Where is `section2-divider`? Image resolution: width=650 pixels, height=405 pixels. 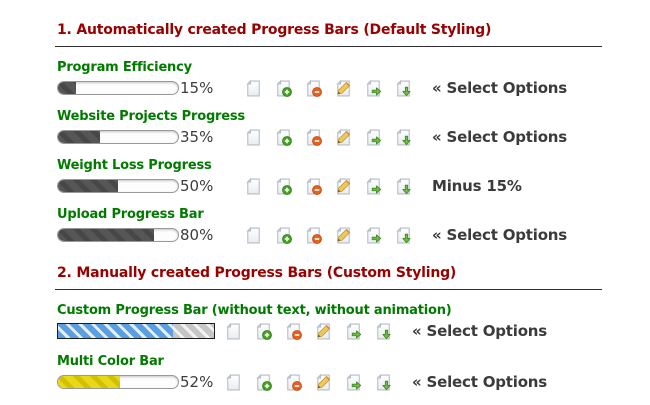 section2-divider is located at coordinates (328, 289).